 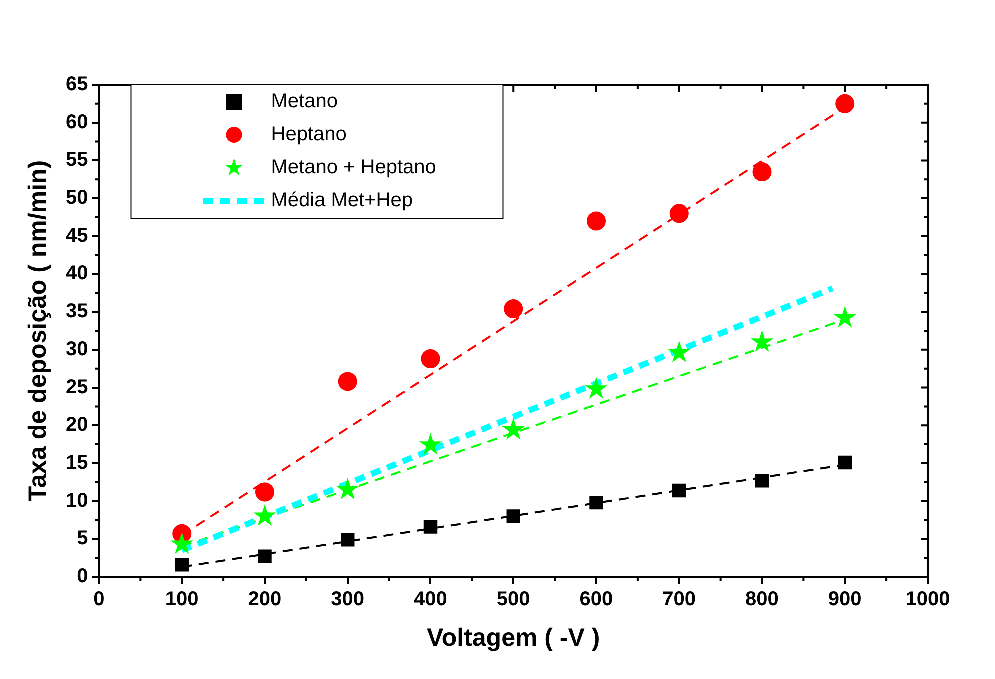 I want to click on y-tick-label: 0, so click(x=82, y=577).